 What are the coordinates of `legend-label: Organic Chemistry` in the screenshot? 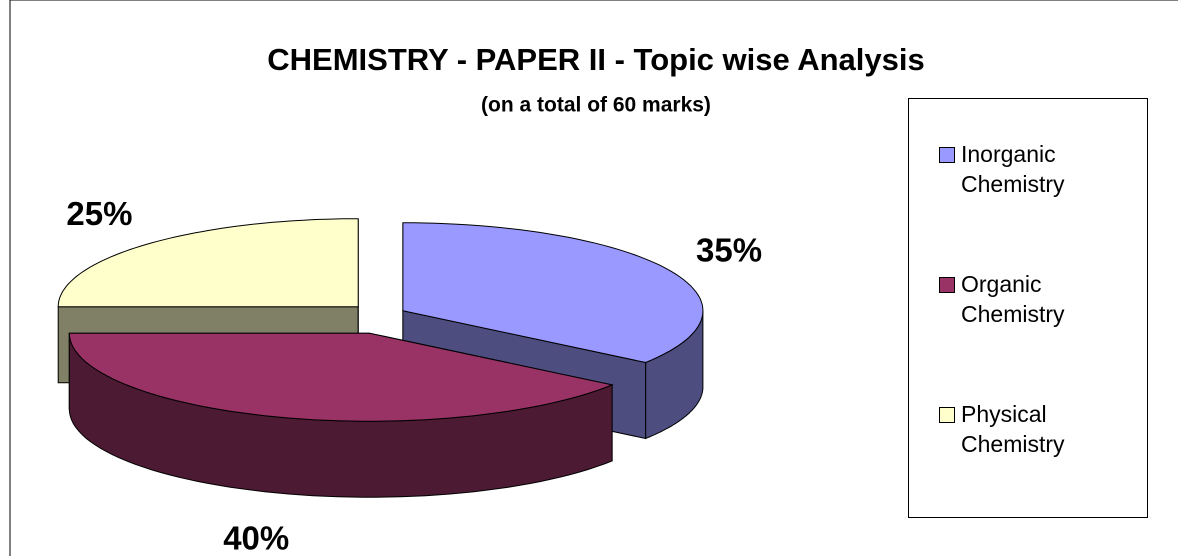 It's located at (1013, 299).